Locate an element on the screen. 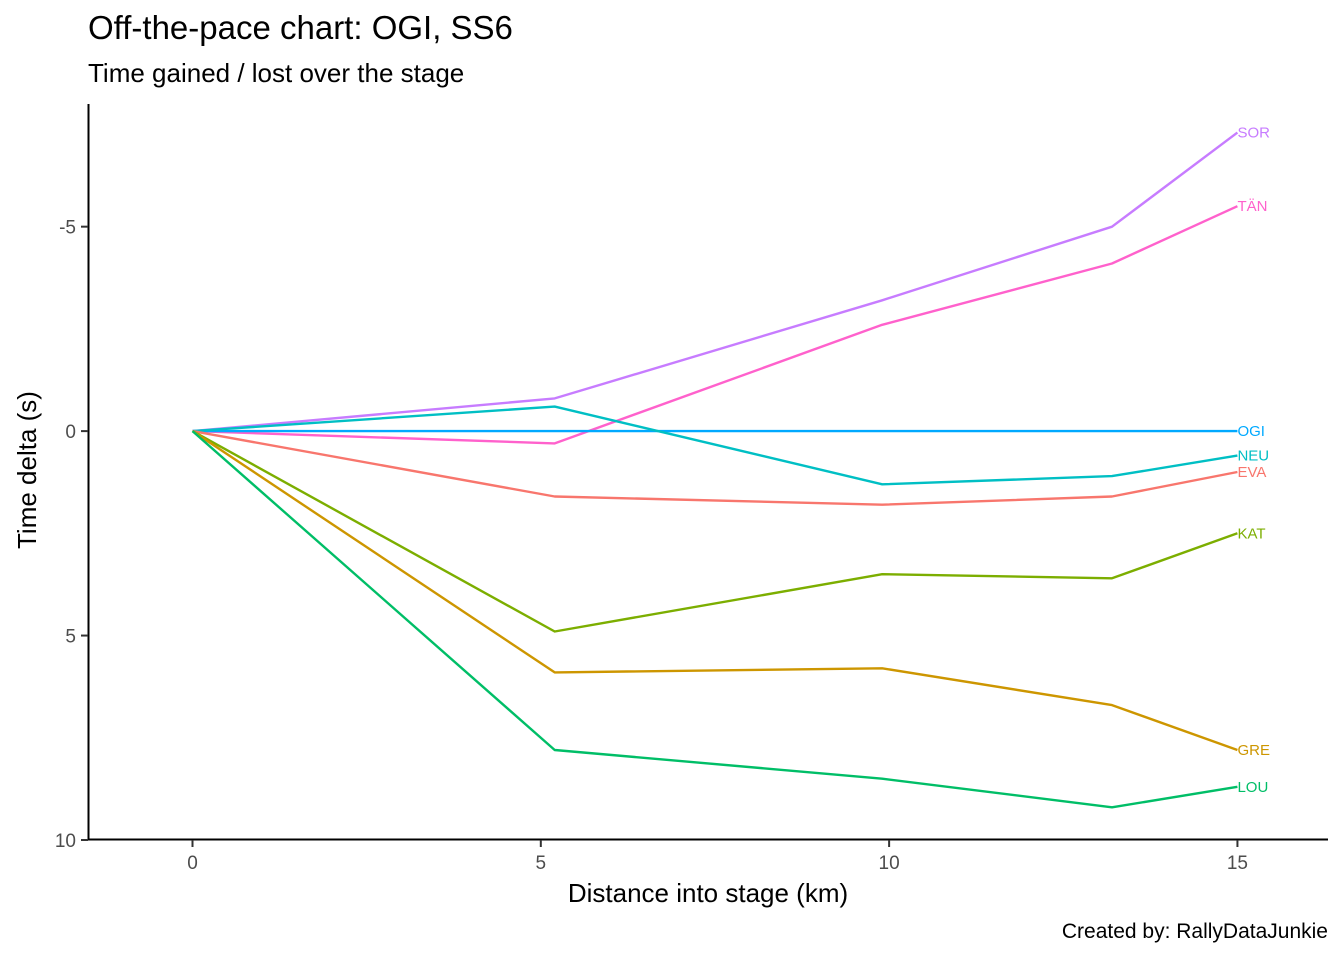  series-label-gre: GRE is located at coordinates (1253, 750).